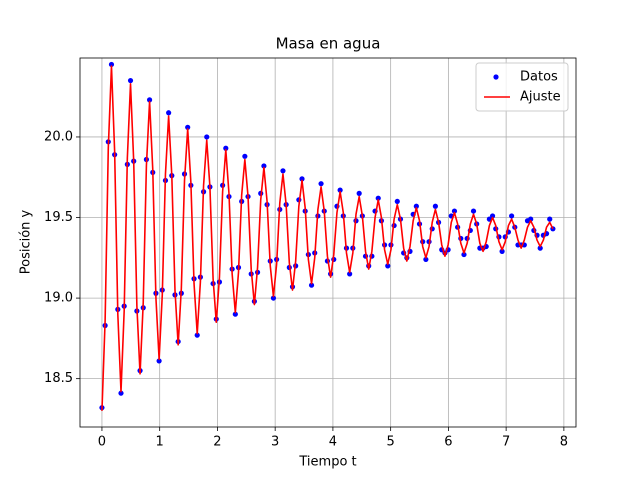  I want to click on legend-marker, so click(496, 77).